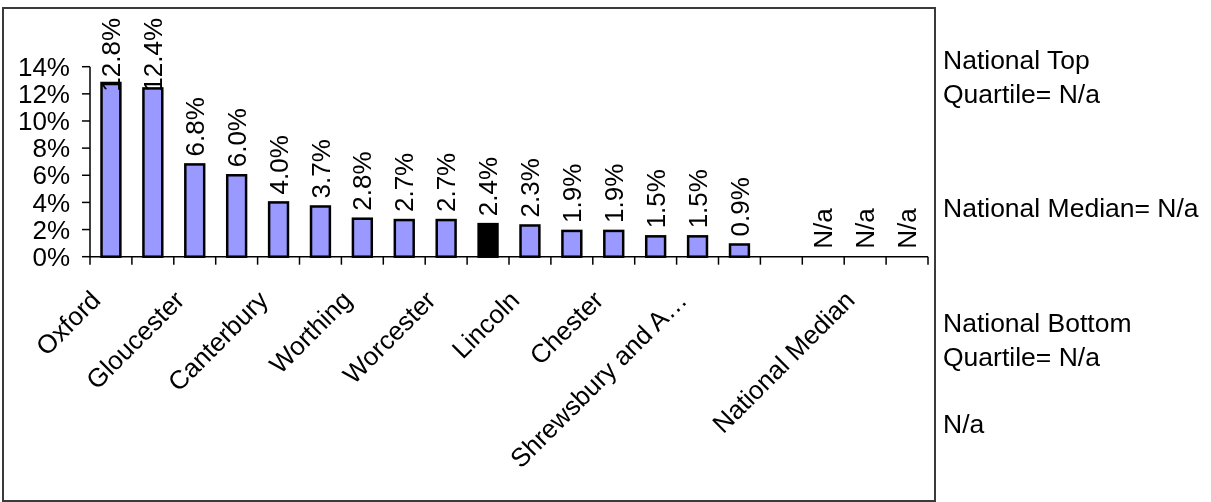 The height and width of the screenshot is (502, 1211). I want to click on data-label: 6.0%, so click(236, 138).